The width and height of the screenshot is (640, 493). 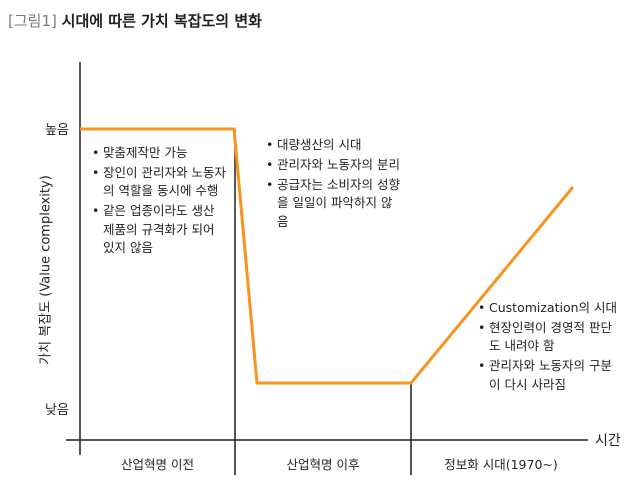 What do you see at coordinates (501, 464) in the screenshot?
I see `era-label-information-age: 정보화 시대(1970~)` at bounding box center [501, 464].